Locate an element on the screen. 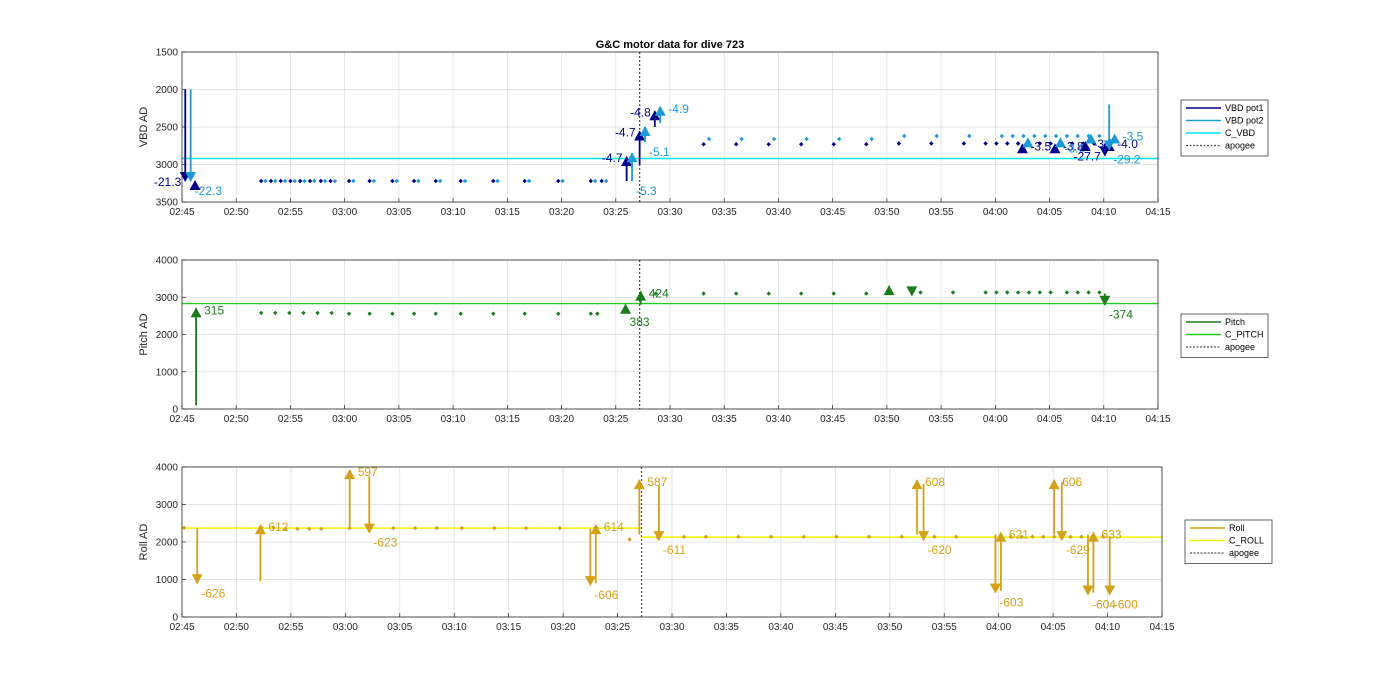 This screenshot has height=693, width=1400. roll-x-tick-label: 03:15 is located at coordinates (508, 627).